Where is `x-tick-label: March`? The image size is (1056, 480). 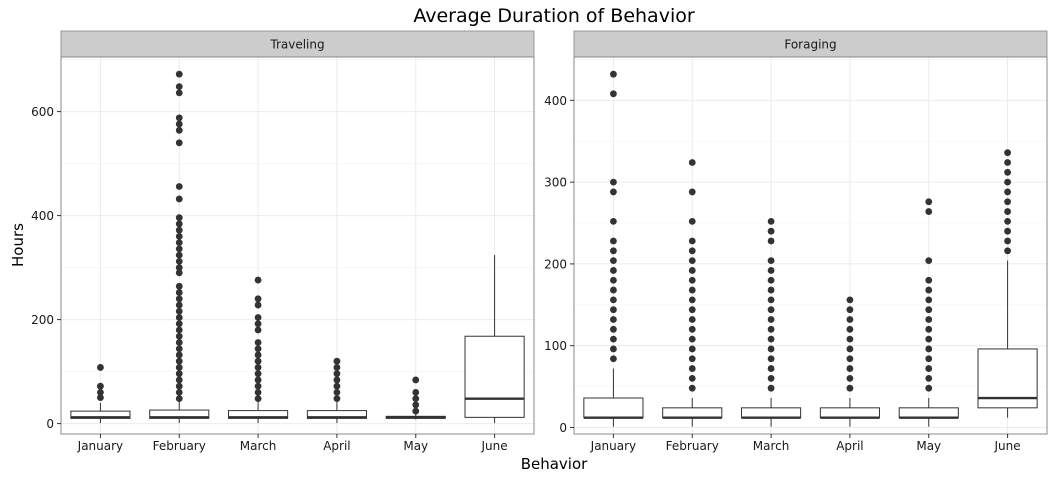
x-tick-label: March is located at coordinates (771, 446).